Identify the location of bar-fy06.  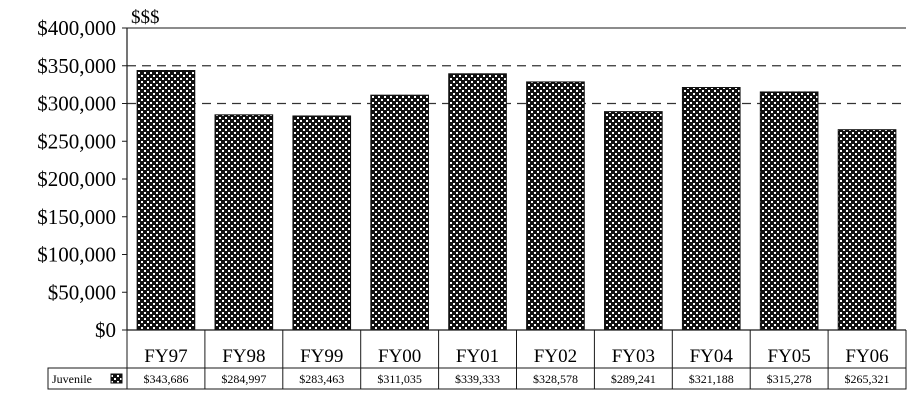
(867, 230).